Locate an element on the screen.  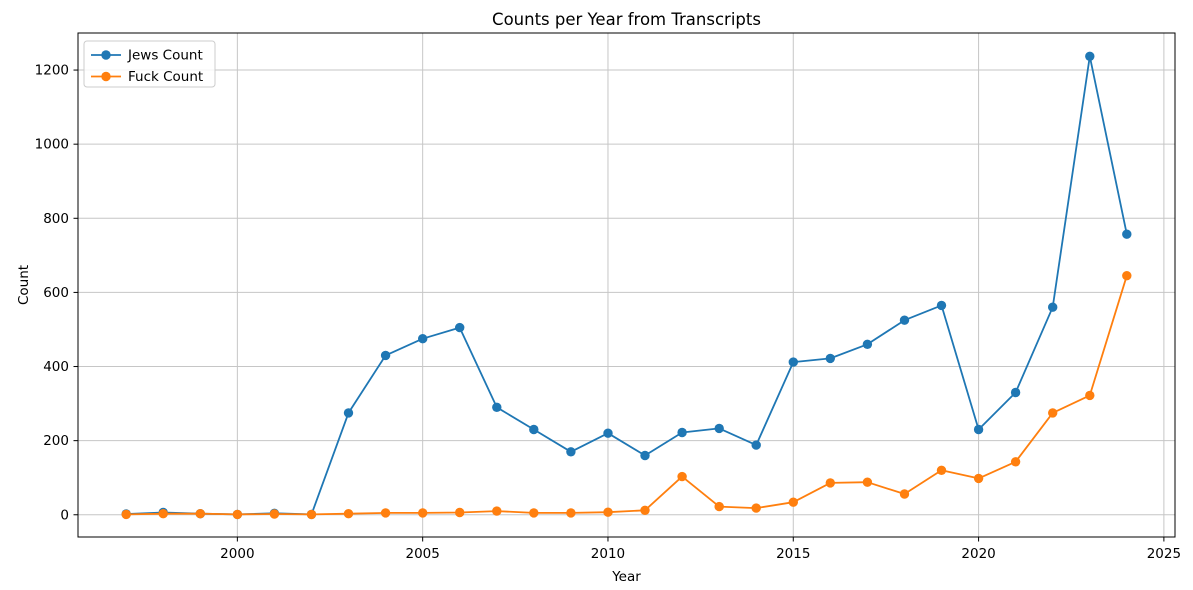
x-tick-label: 2000 is located at coordinates (237, 554).